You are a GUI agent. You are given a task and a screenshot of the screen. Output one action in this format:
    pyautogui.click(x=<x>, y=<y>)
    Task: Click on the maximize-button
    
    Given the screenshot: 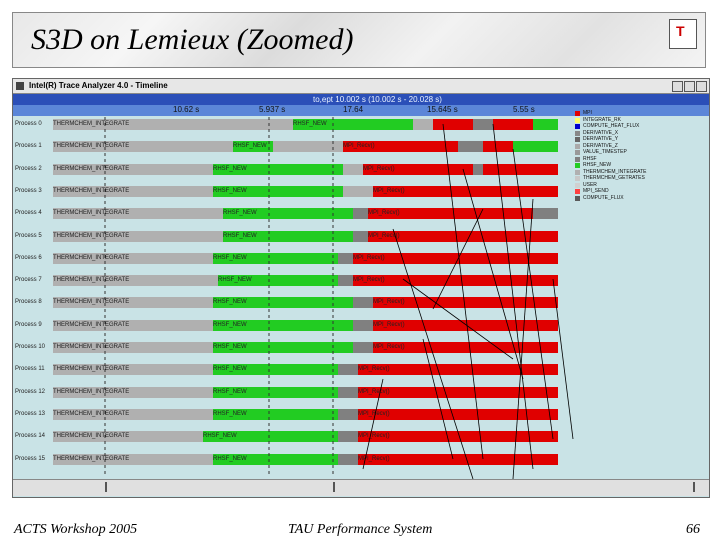 What is the action you would take?
    pyautogui.click(x=689, y=86)
    